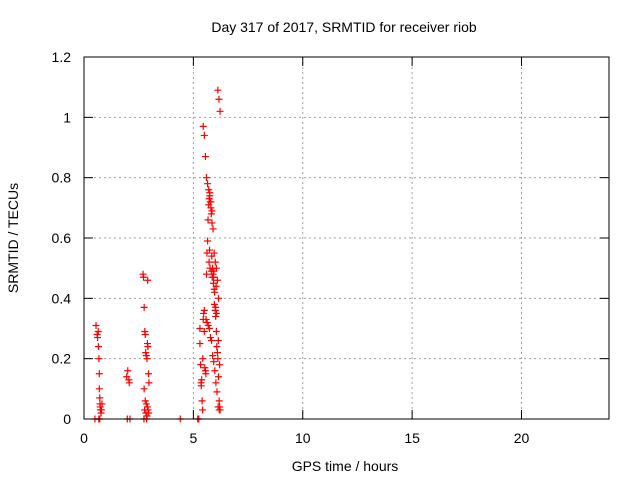  Describe the element at coordinates (303, 438) in the screenshot. I see `x-tick-label: 10` at that location.